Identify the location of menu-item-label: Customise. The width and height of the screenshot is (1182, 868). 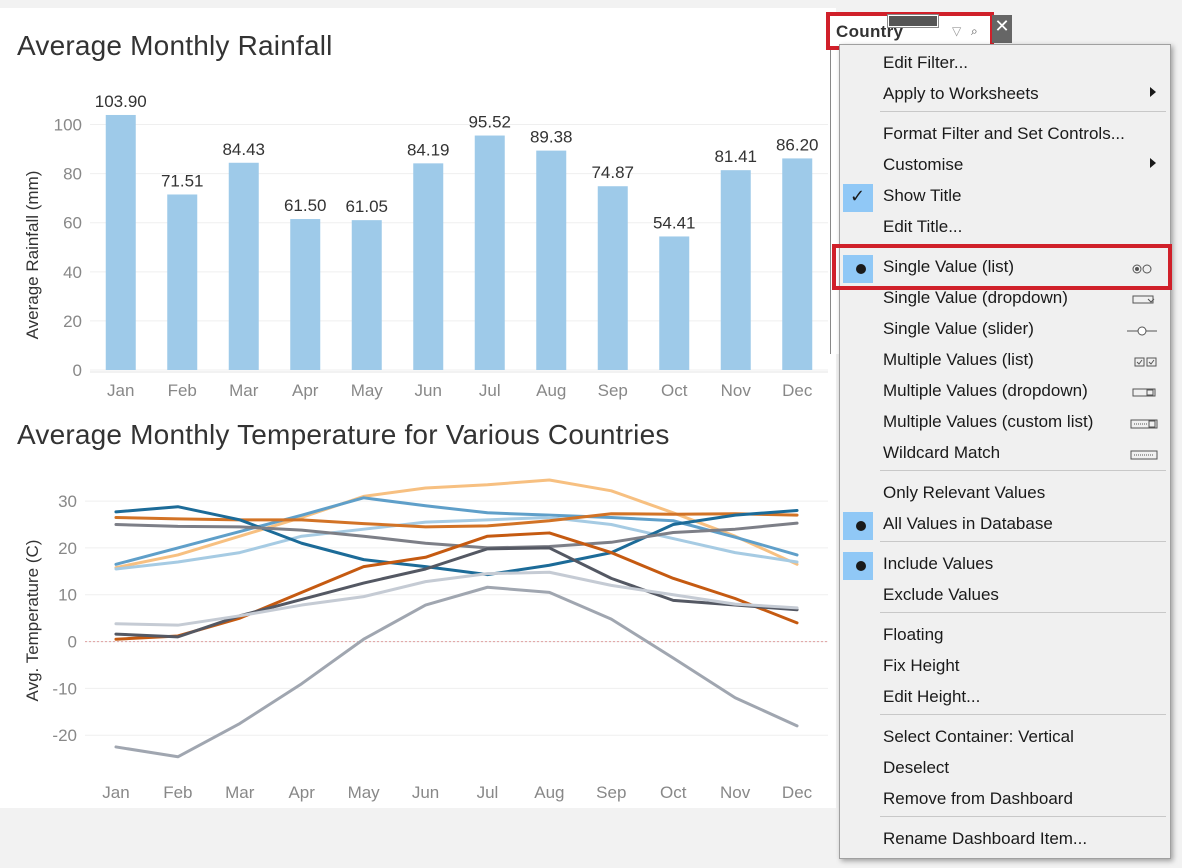
(923, 164).